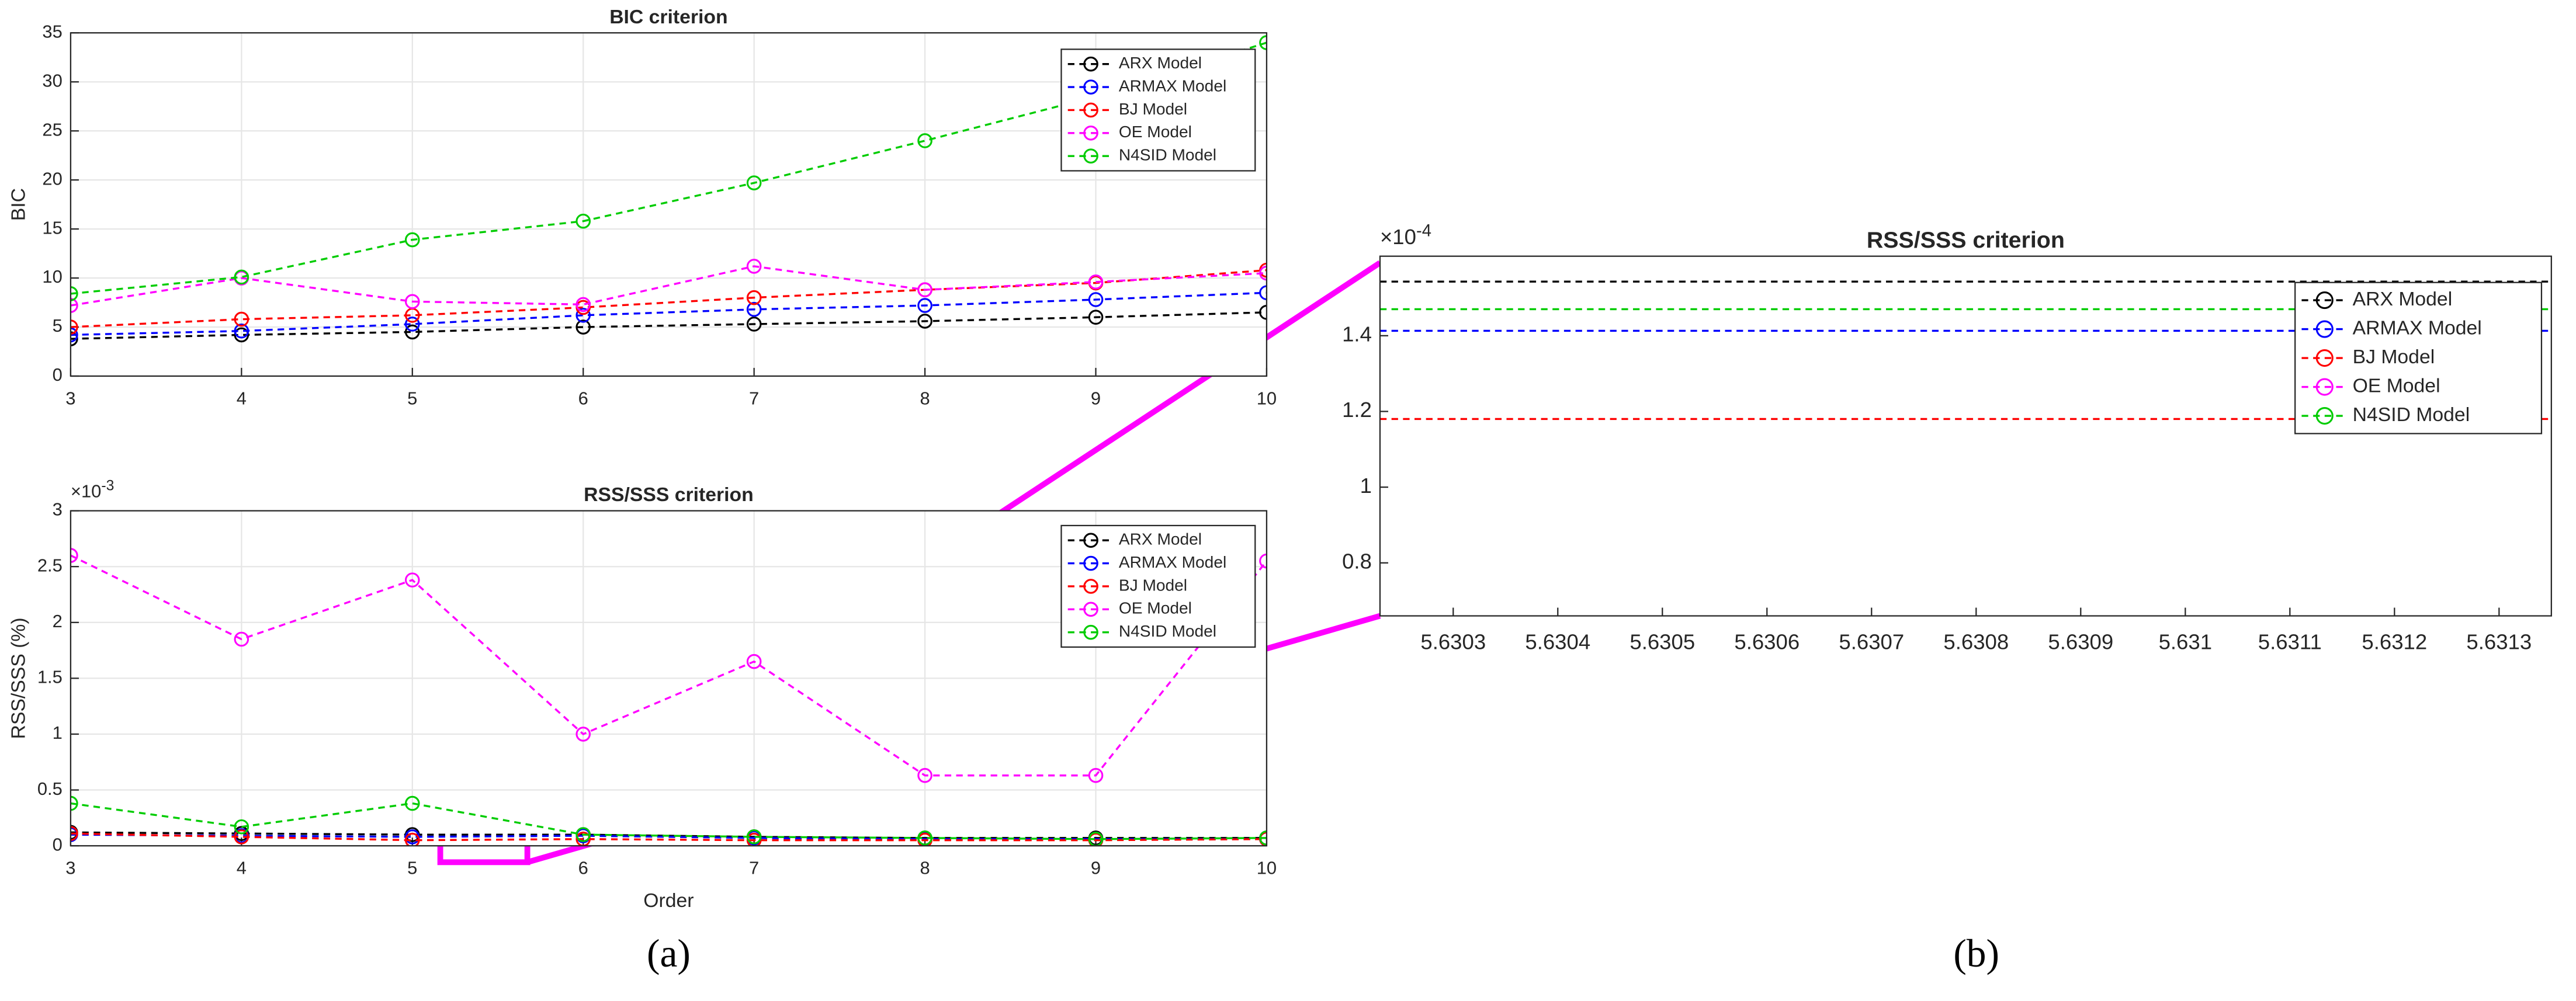 This screenshot has width=2576, height=1001. I want to click on x-tick-label: 5.6305, so click(1662, 642).